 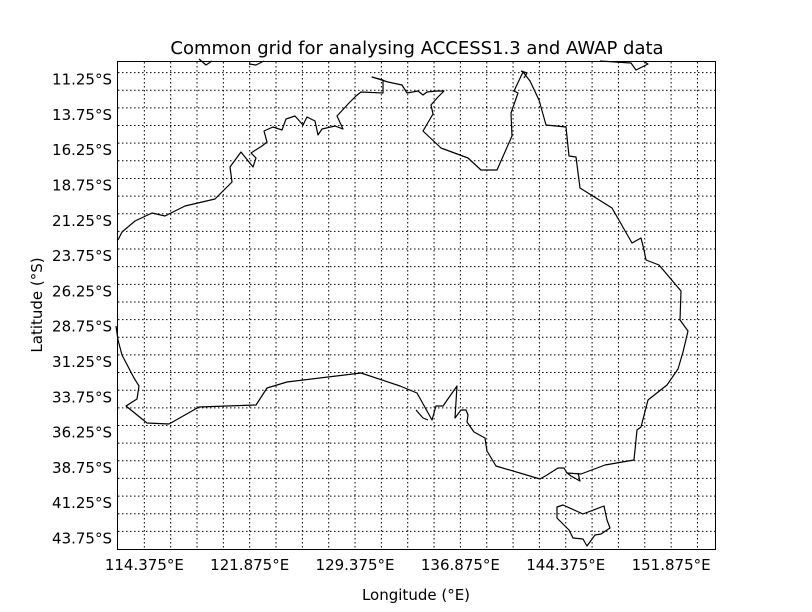 I want to click on y-tick-label: 16.25°S, so click(x=82, y=150).